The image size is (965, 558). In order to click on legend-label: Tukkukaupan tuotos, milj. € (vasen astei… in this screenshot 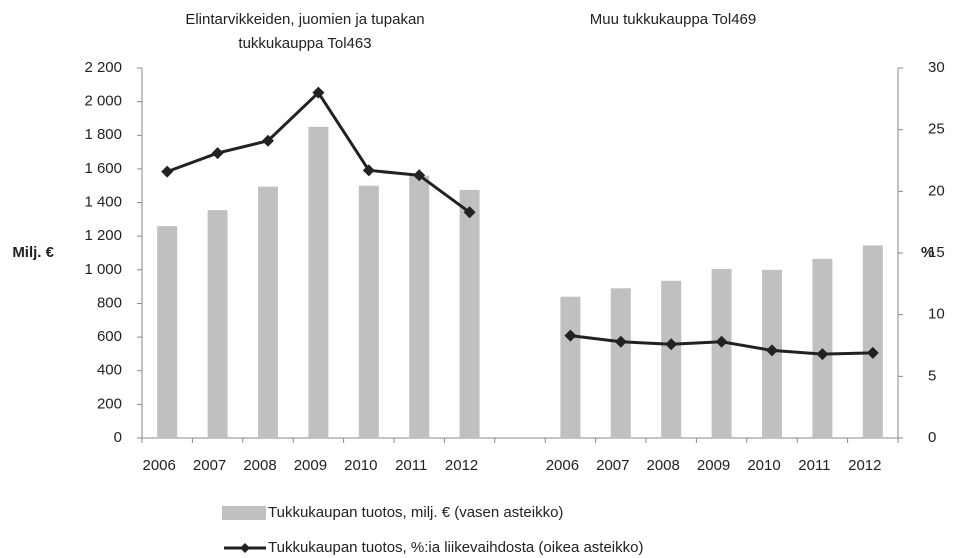, I will do `click(415, 512)`.